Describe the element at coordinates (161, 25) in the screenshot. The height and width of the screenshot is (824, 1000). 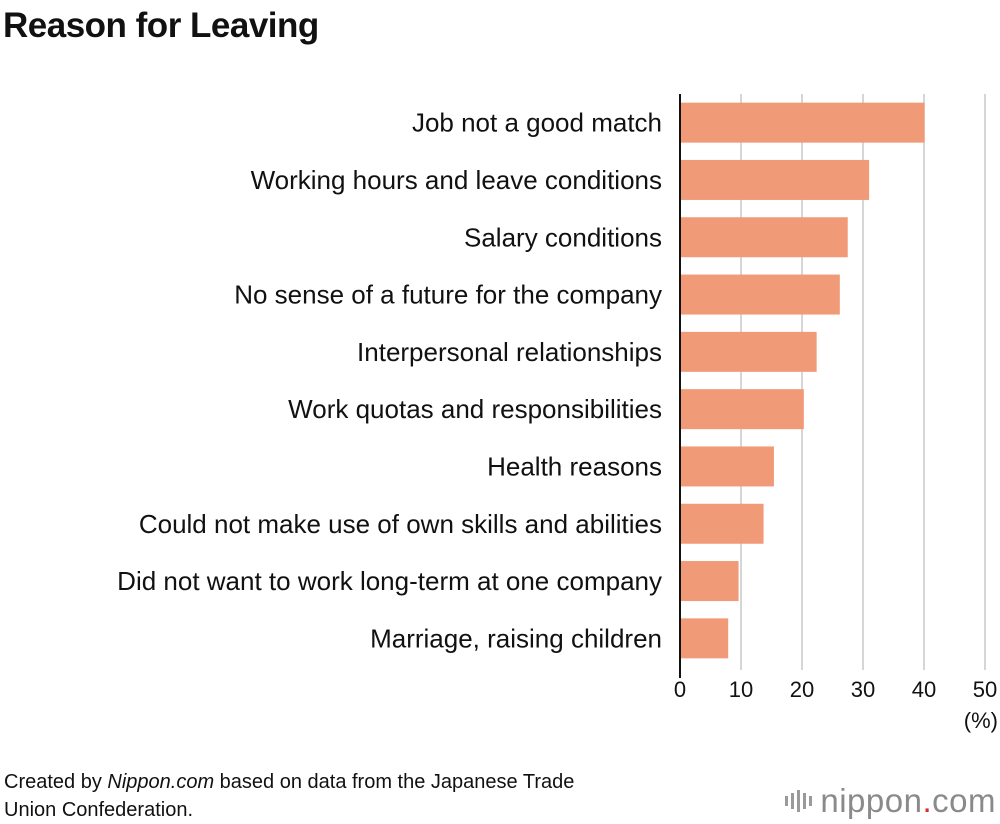
I see `chart-title: Reason for Leaving` at that location.